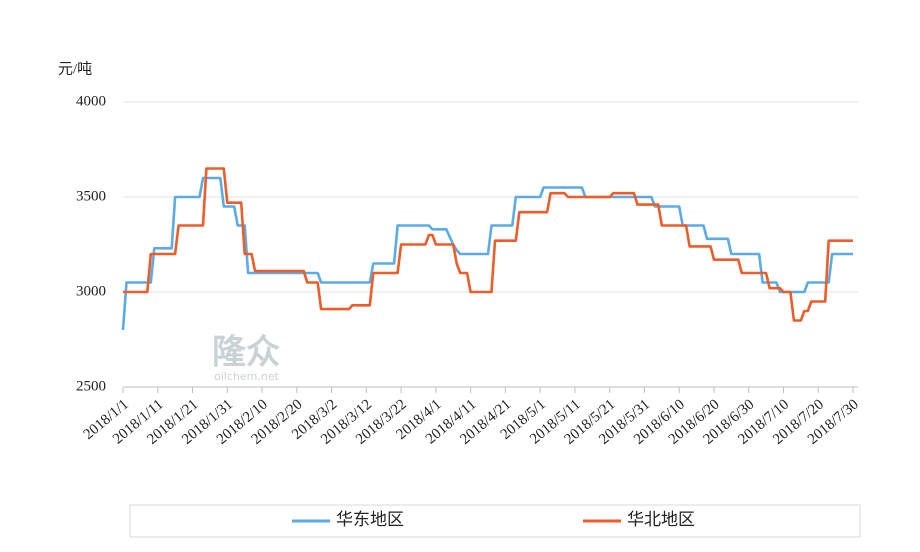 The height and width of the screenshot is (552, 920). I want to click on legend-label: 华北地区, so click(661, 519).